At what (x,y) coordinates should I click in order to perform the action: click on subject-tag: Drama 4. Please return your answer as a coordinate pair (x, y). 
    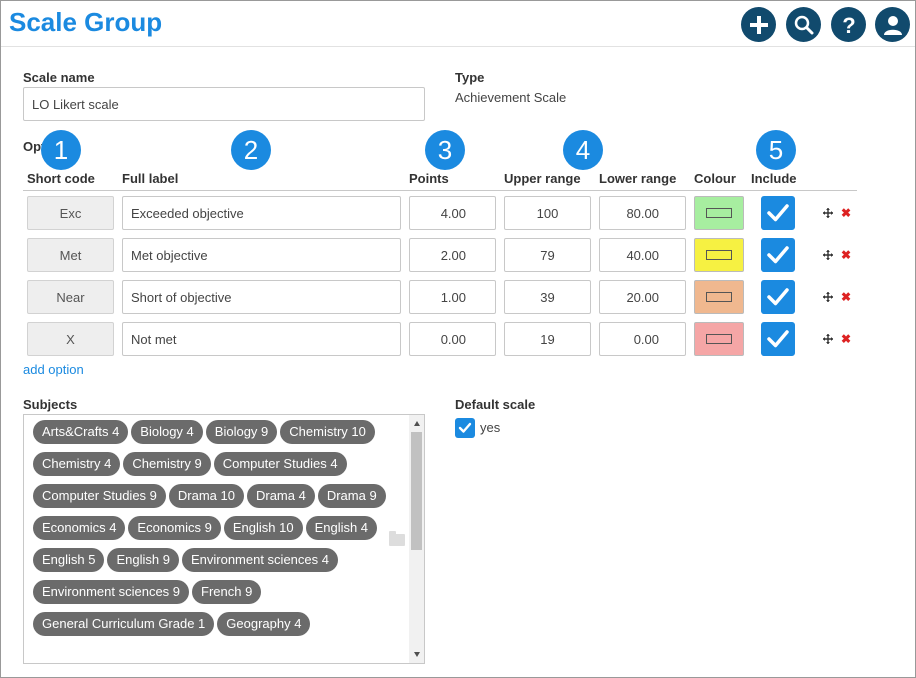
    Looking at the image, I should click on (280, 496).